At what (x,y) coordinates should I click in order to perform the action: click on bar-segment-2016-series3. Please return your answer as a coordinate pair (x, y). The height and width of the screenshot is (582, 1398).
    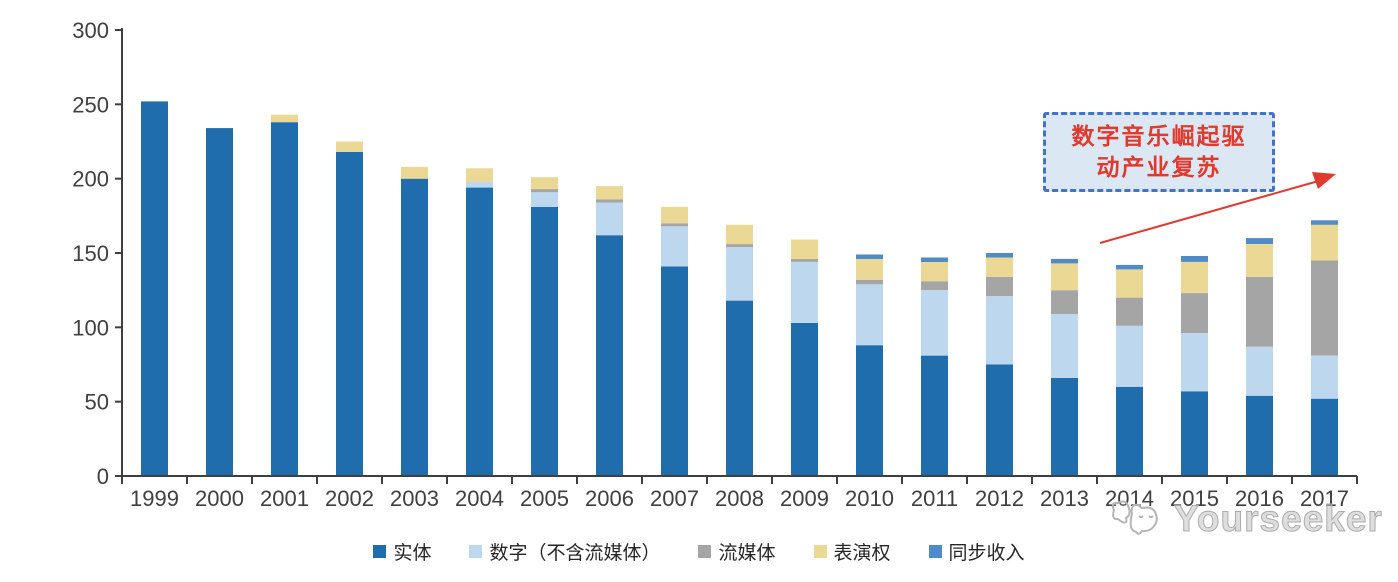
    Looking at the image, I should click on (1259, 260).